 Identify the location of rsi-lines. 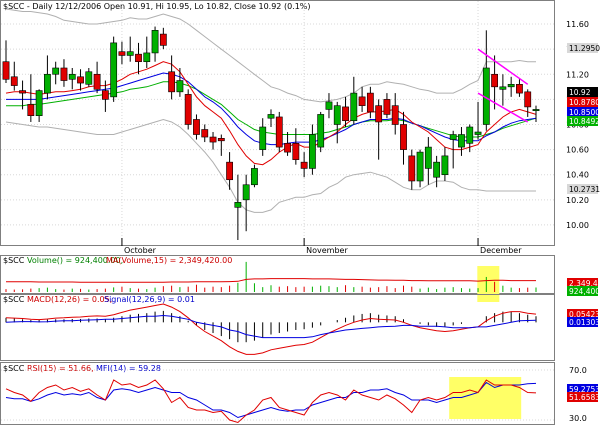
(277, 396).